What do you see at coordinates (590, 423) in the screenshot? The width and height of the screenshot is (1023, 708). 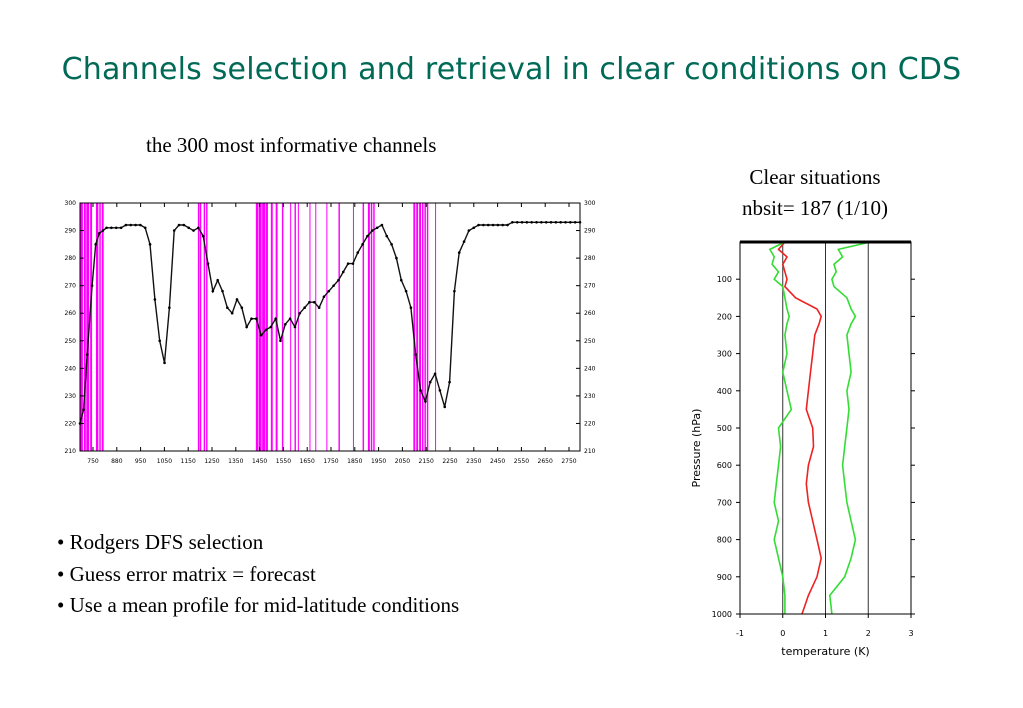 I see `y-tick-label-right: 220` at bounding box center [590, 423].